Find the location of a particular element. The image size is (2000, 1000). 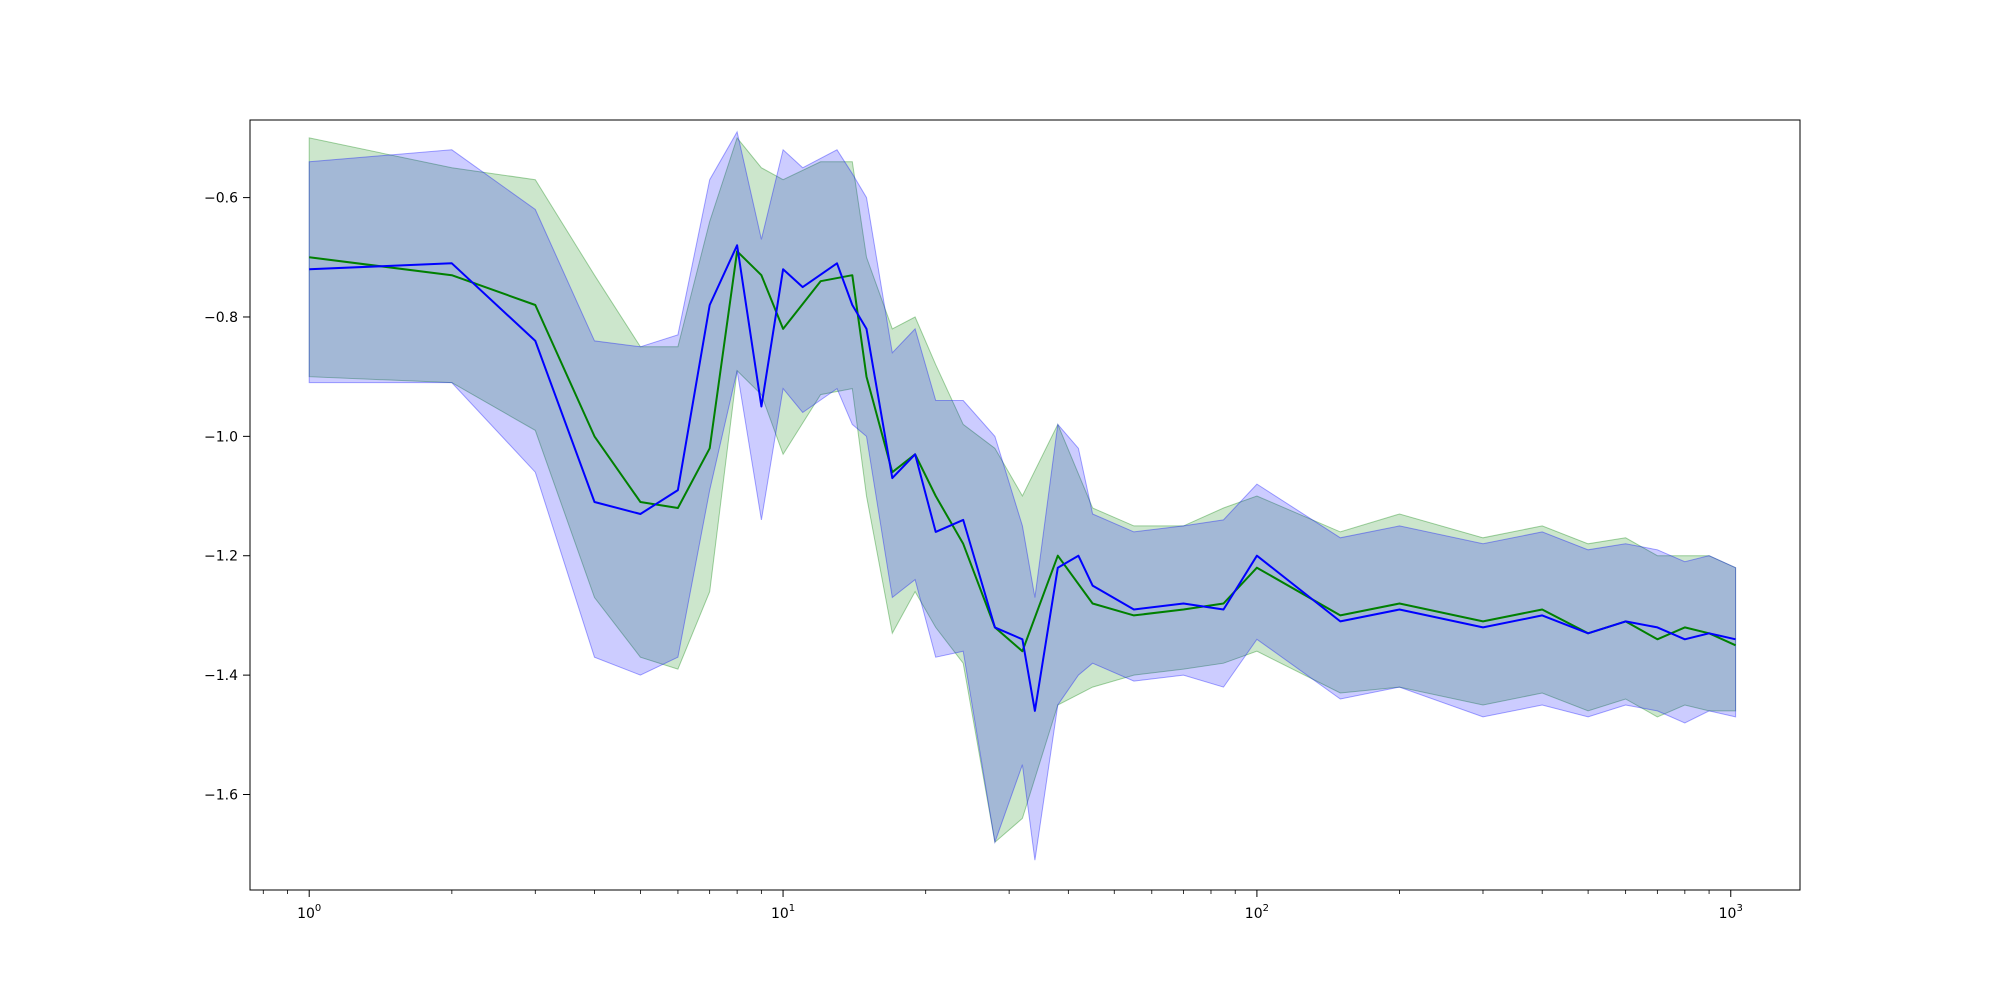

x-tick-label: 10⁰ is located at coordinates (309, 912).